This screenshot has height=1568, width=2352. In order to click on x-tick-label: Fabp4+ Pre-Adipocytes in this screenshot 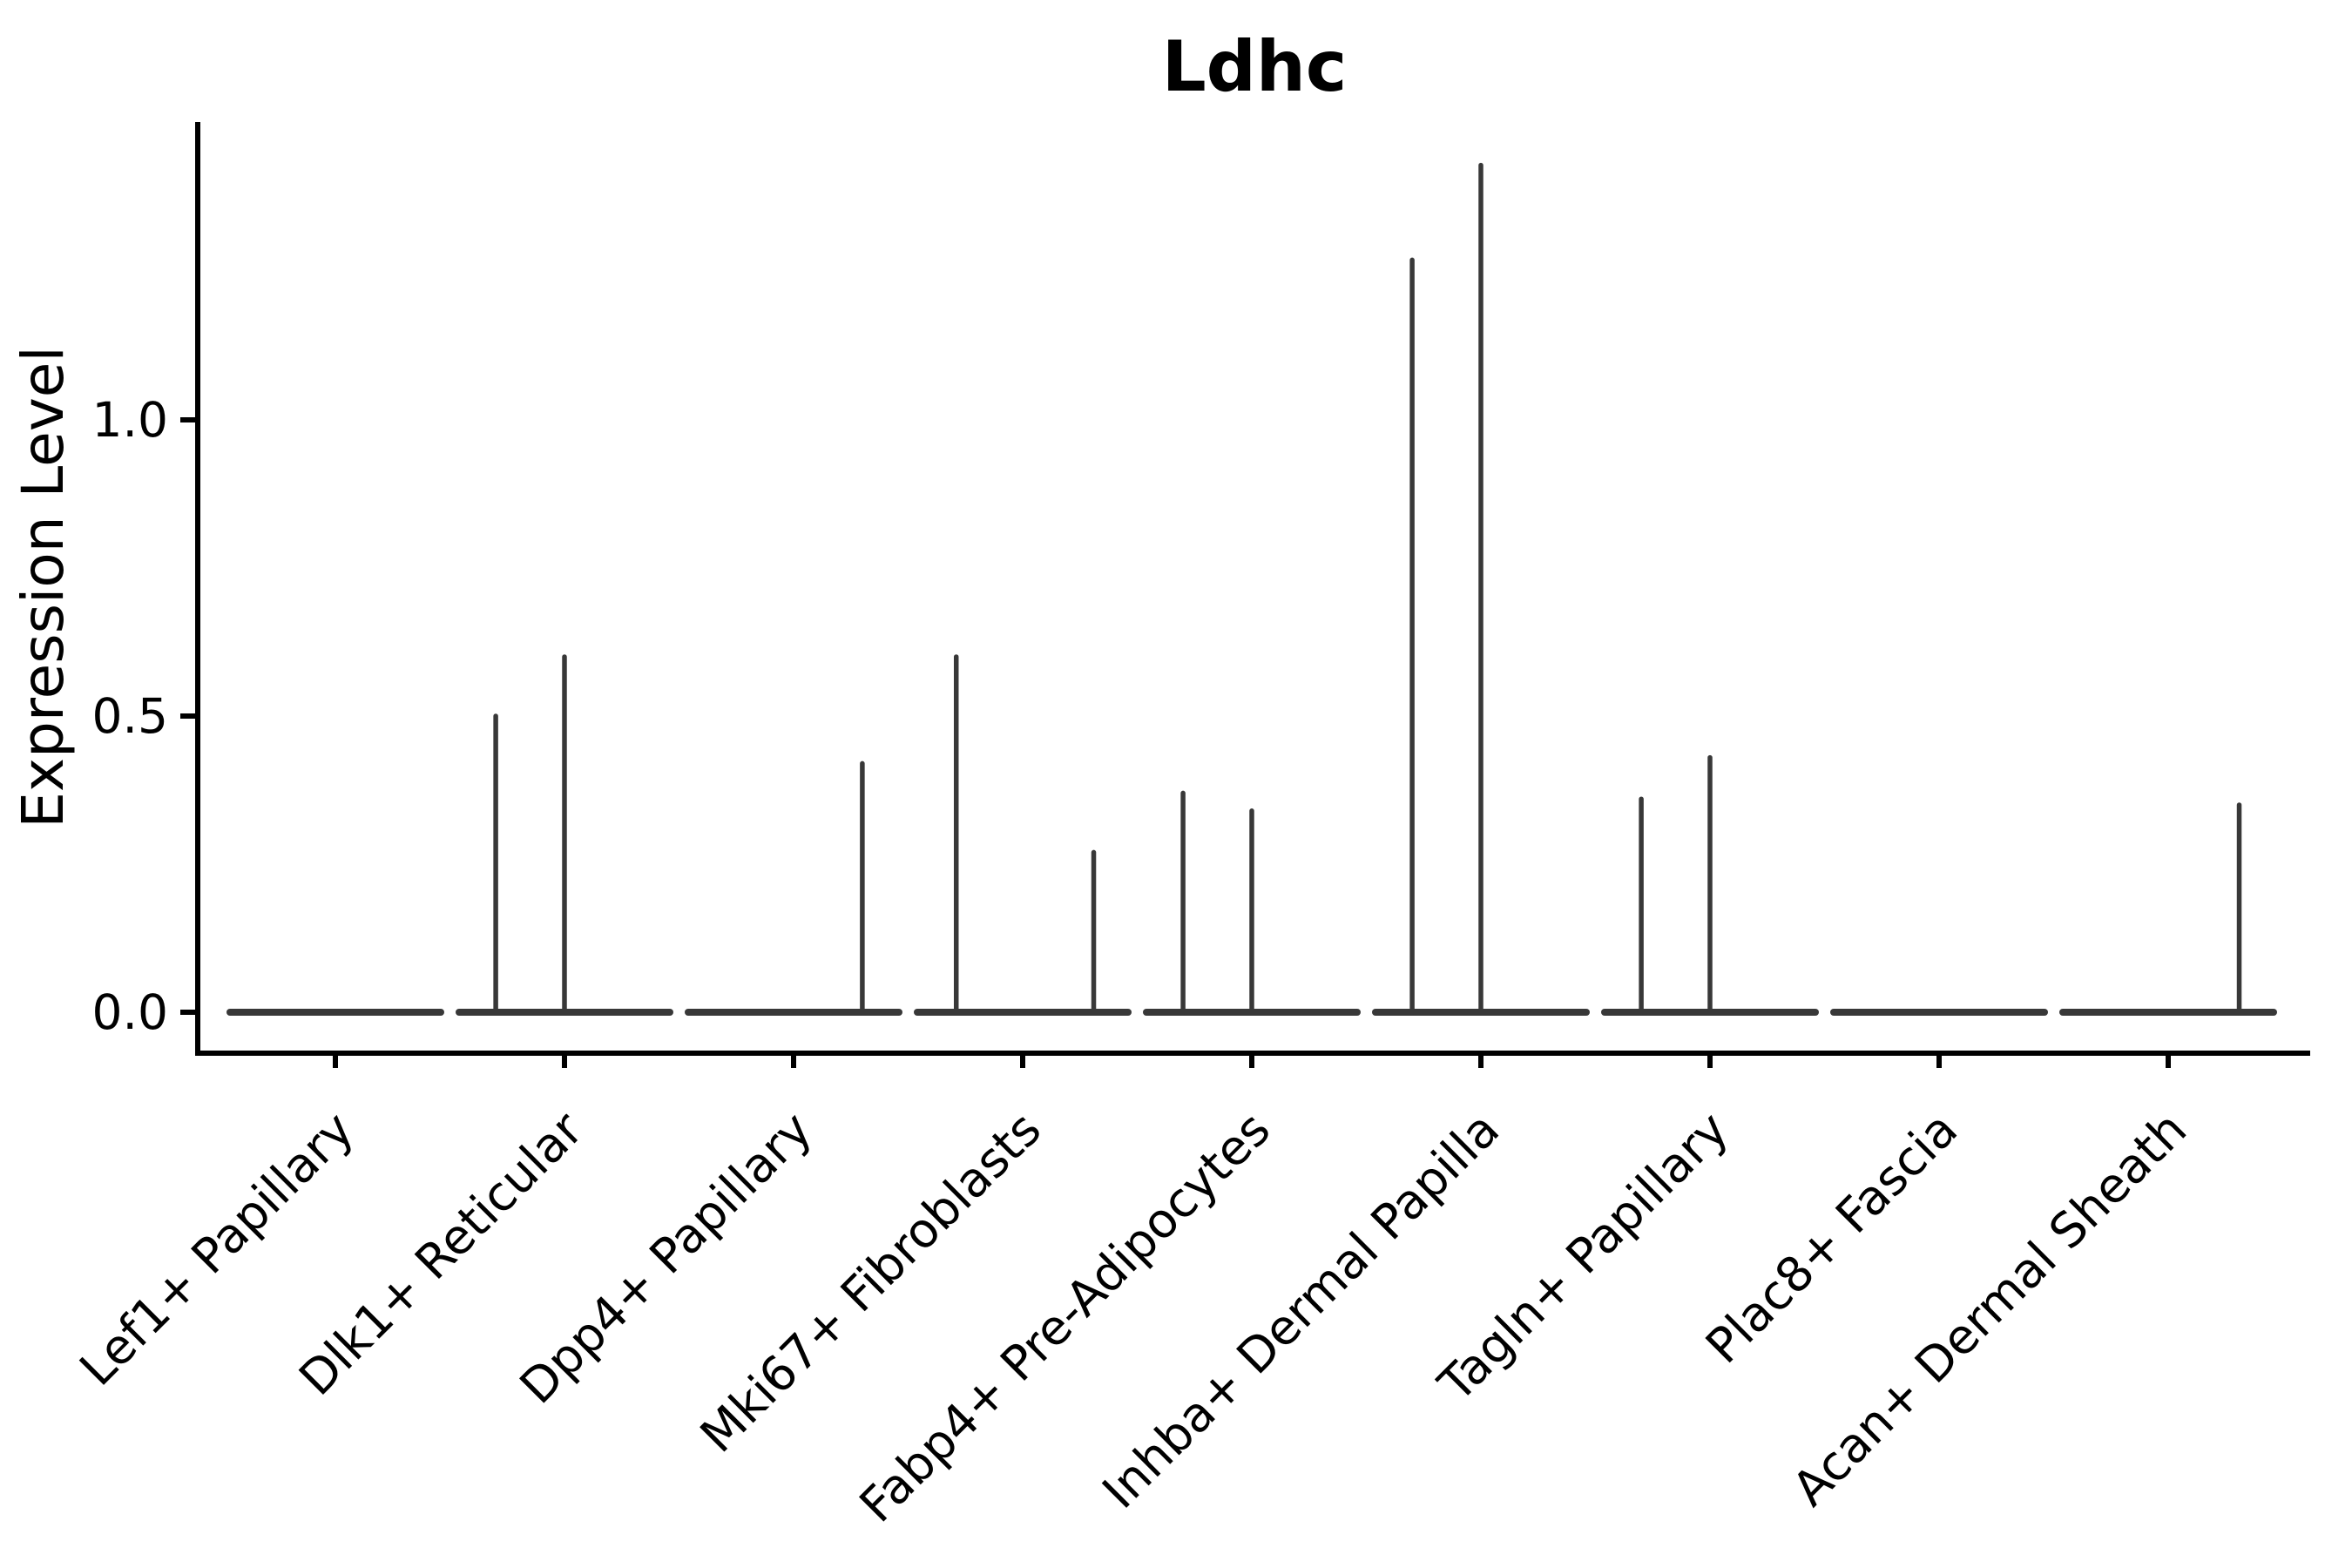, I will do `click(1064, 1317)`.